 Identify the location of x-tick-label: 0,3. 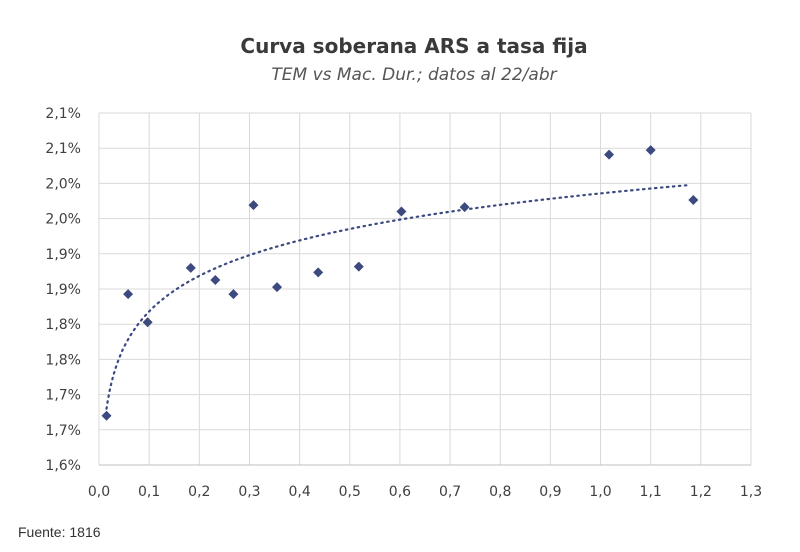
(249, 492).